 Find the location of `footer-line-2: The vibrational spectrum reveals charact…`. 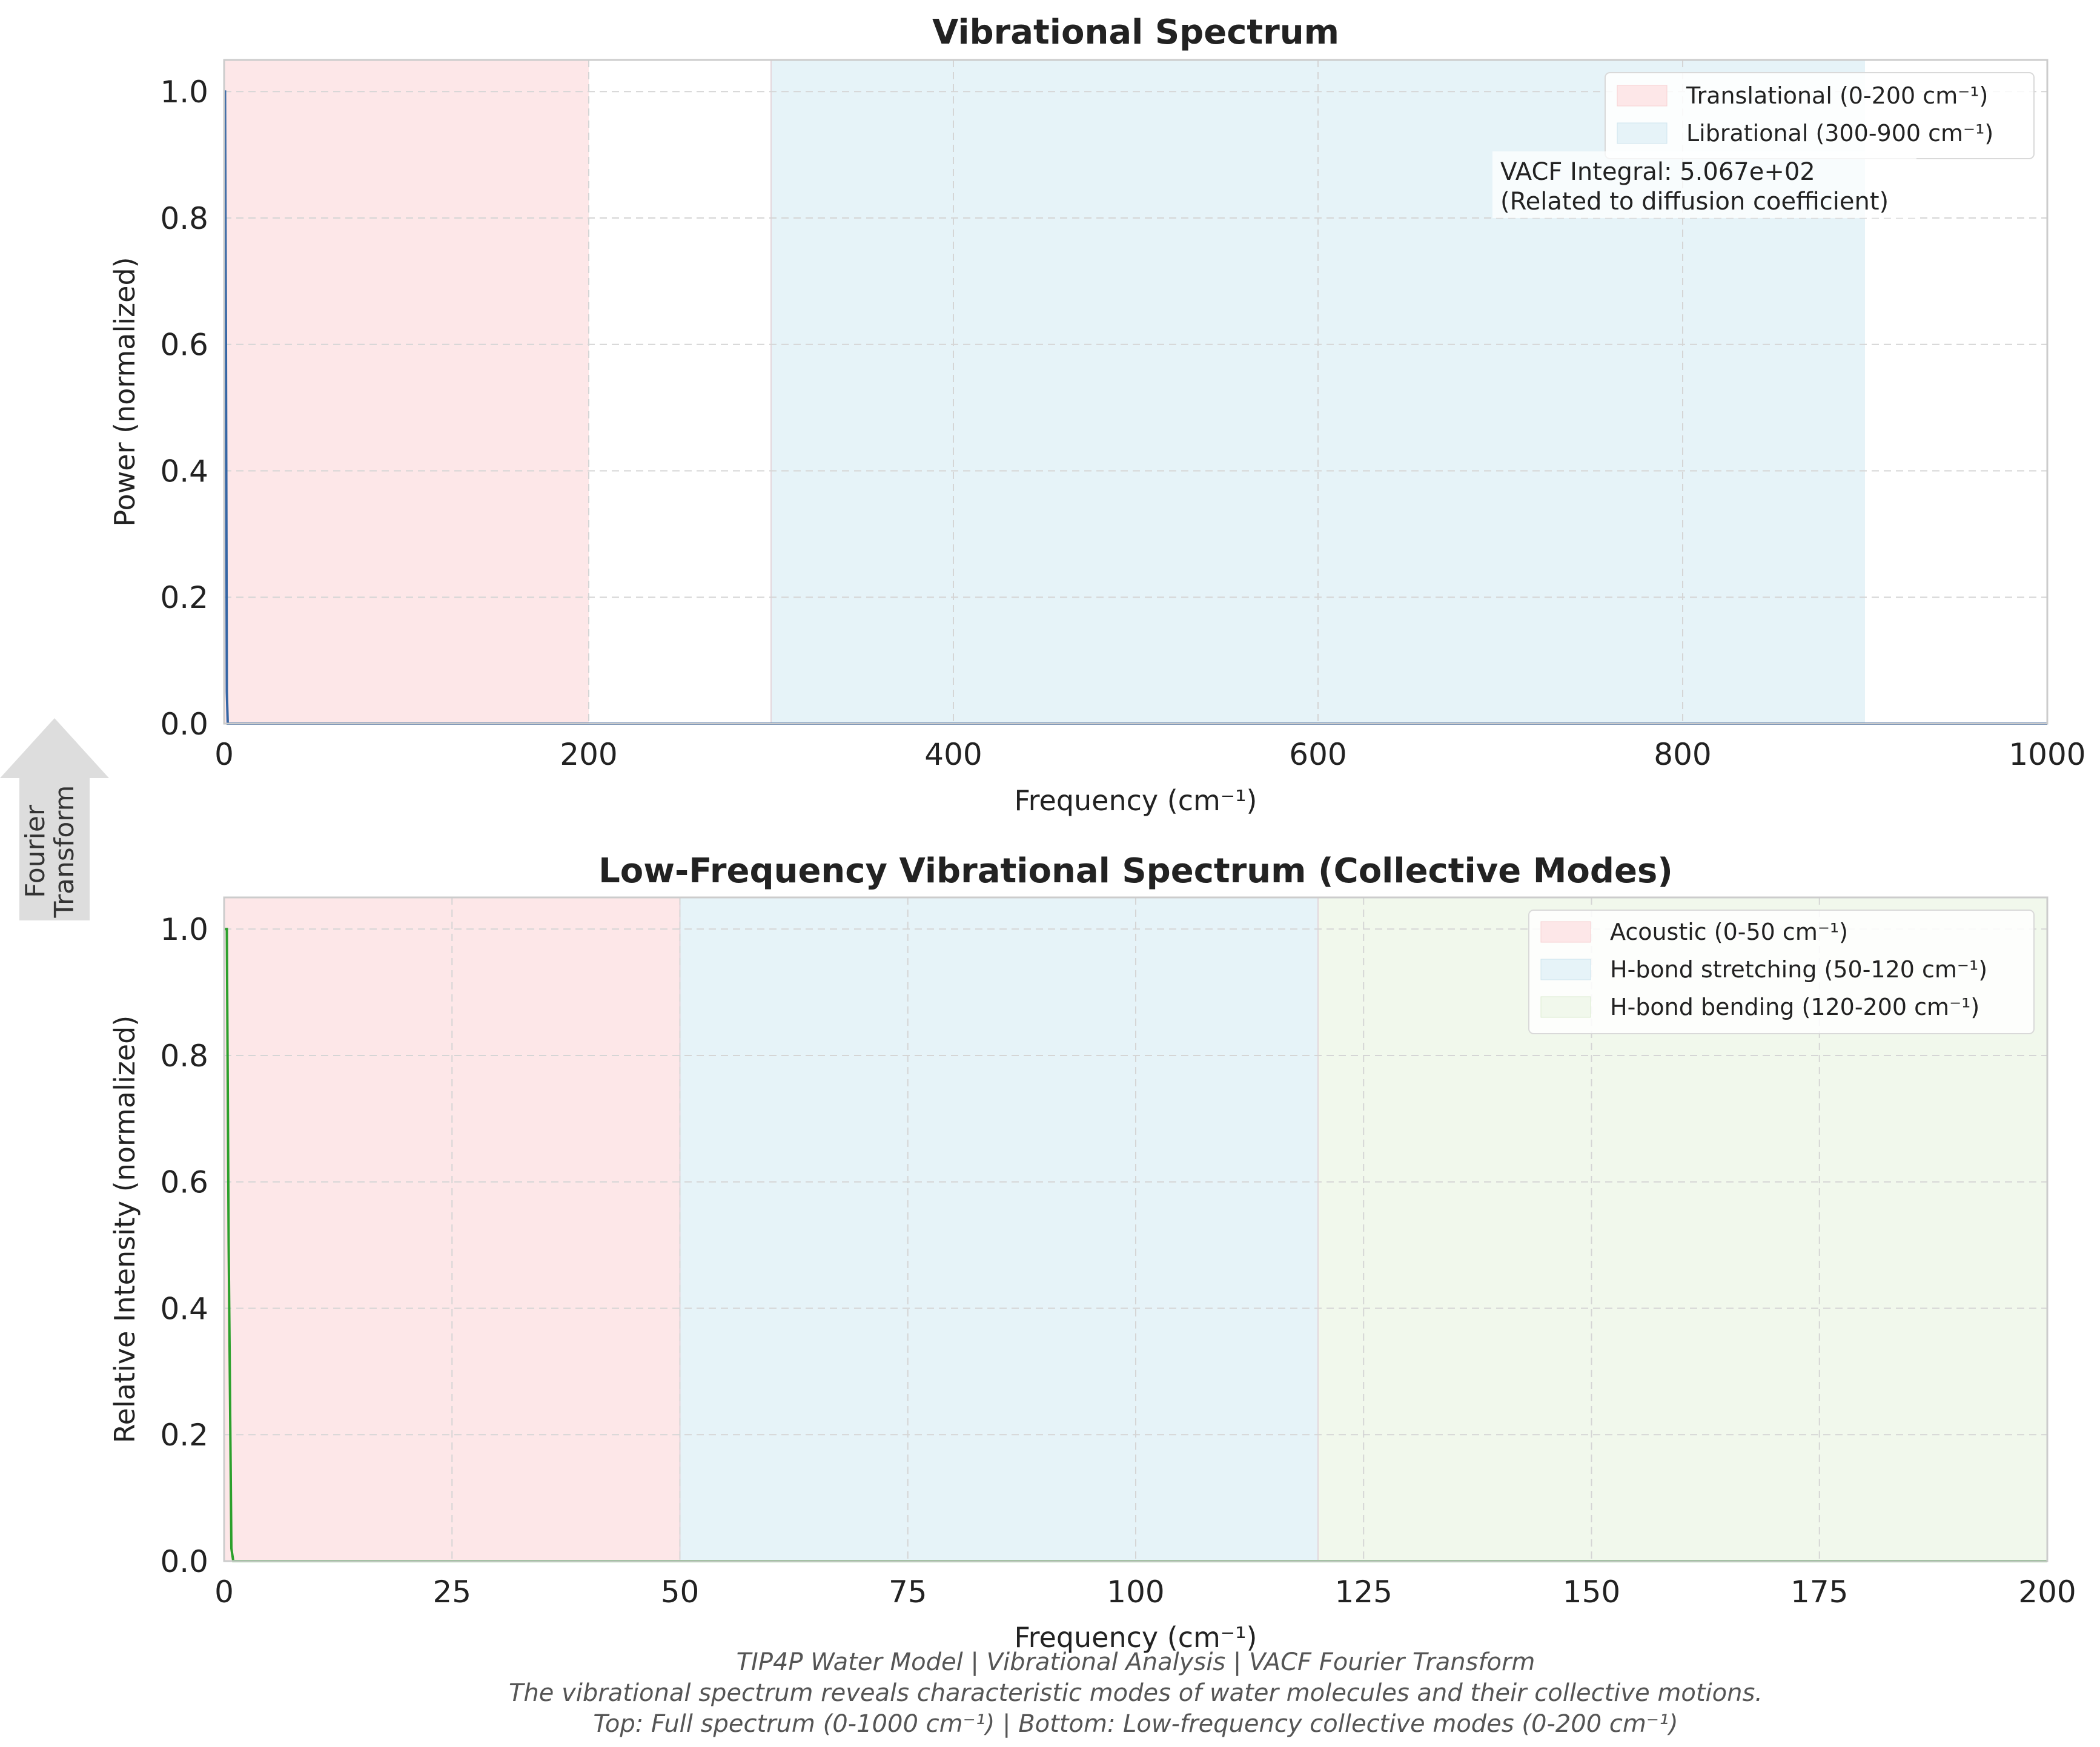

footer-line-2: The vibrational spectrum reveals charact… is located at coordinates (1136, 1693).